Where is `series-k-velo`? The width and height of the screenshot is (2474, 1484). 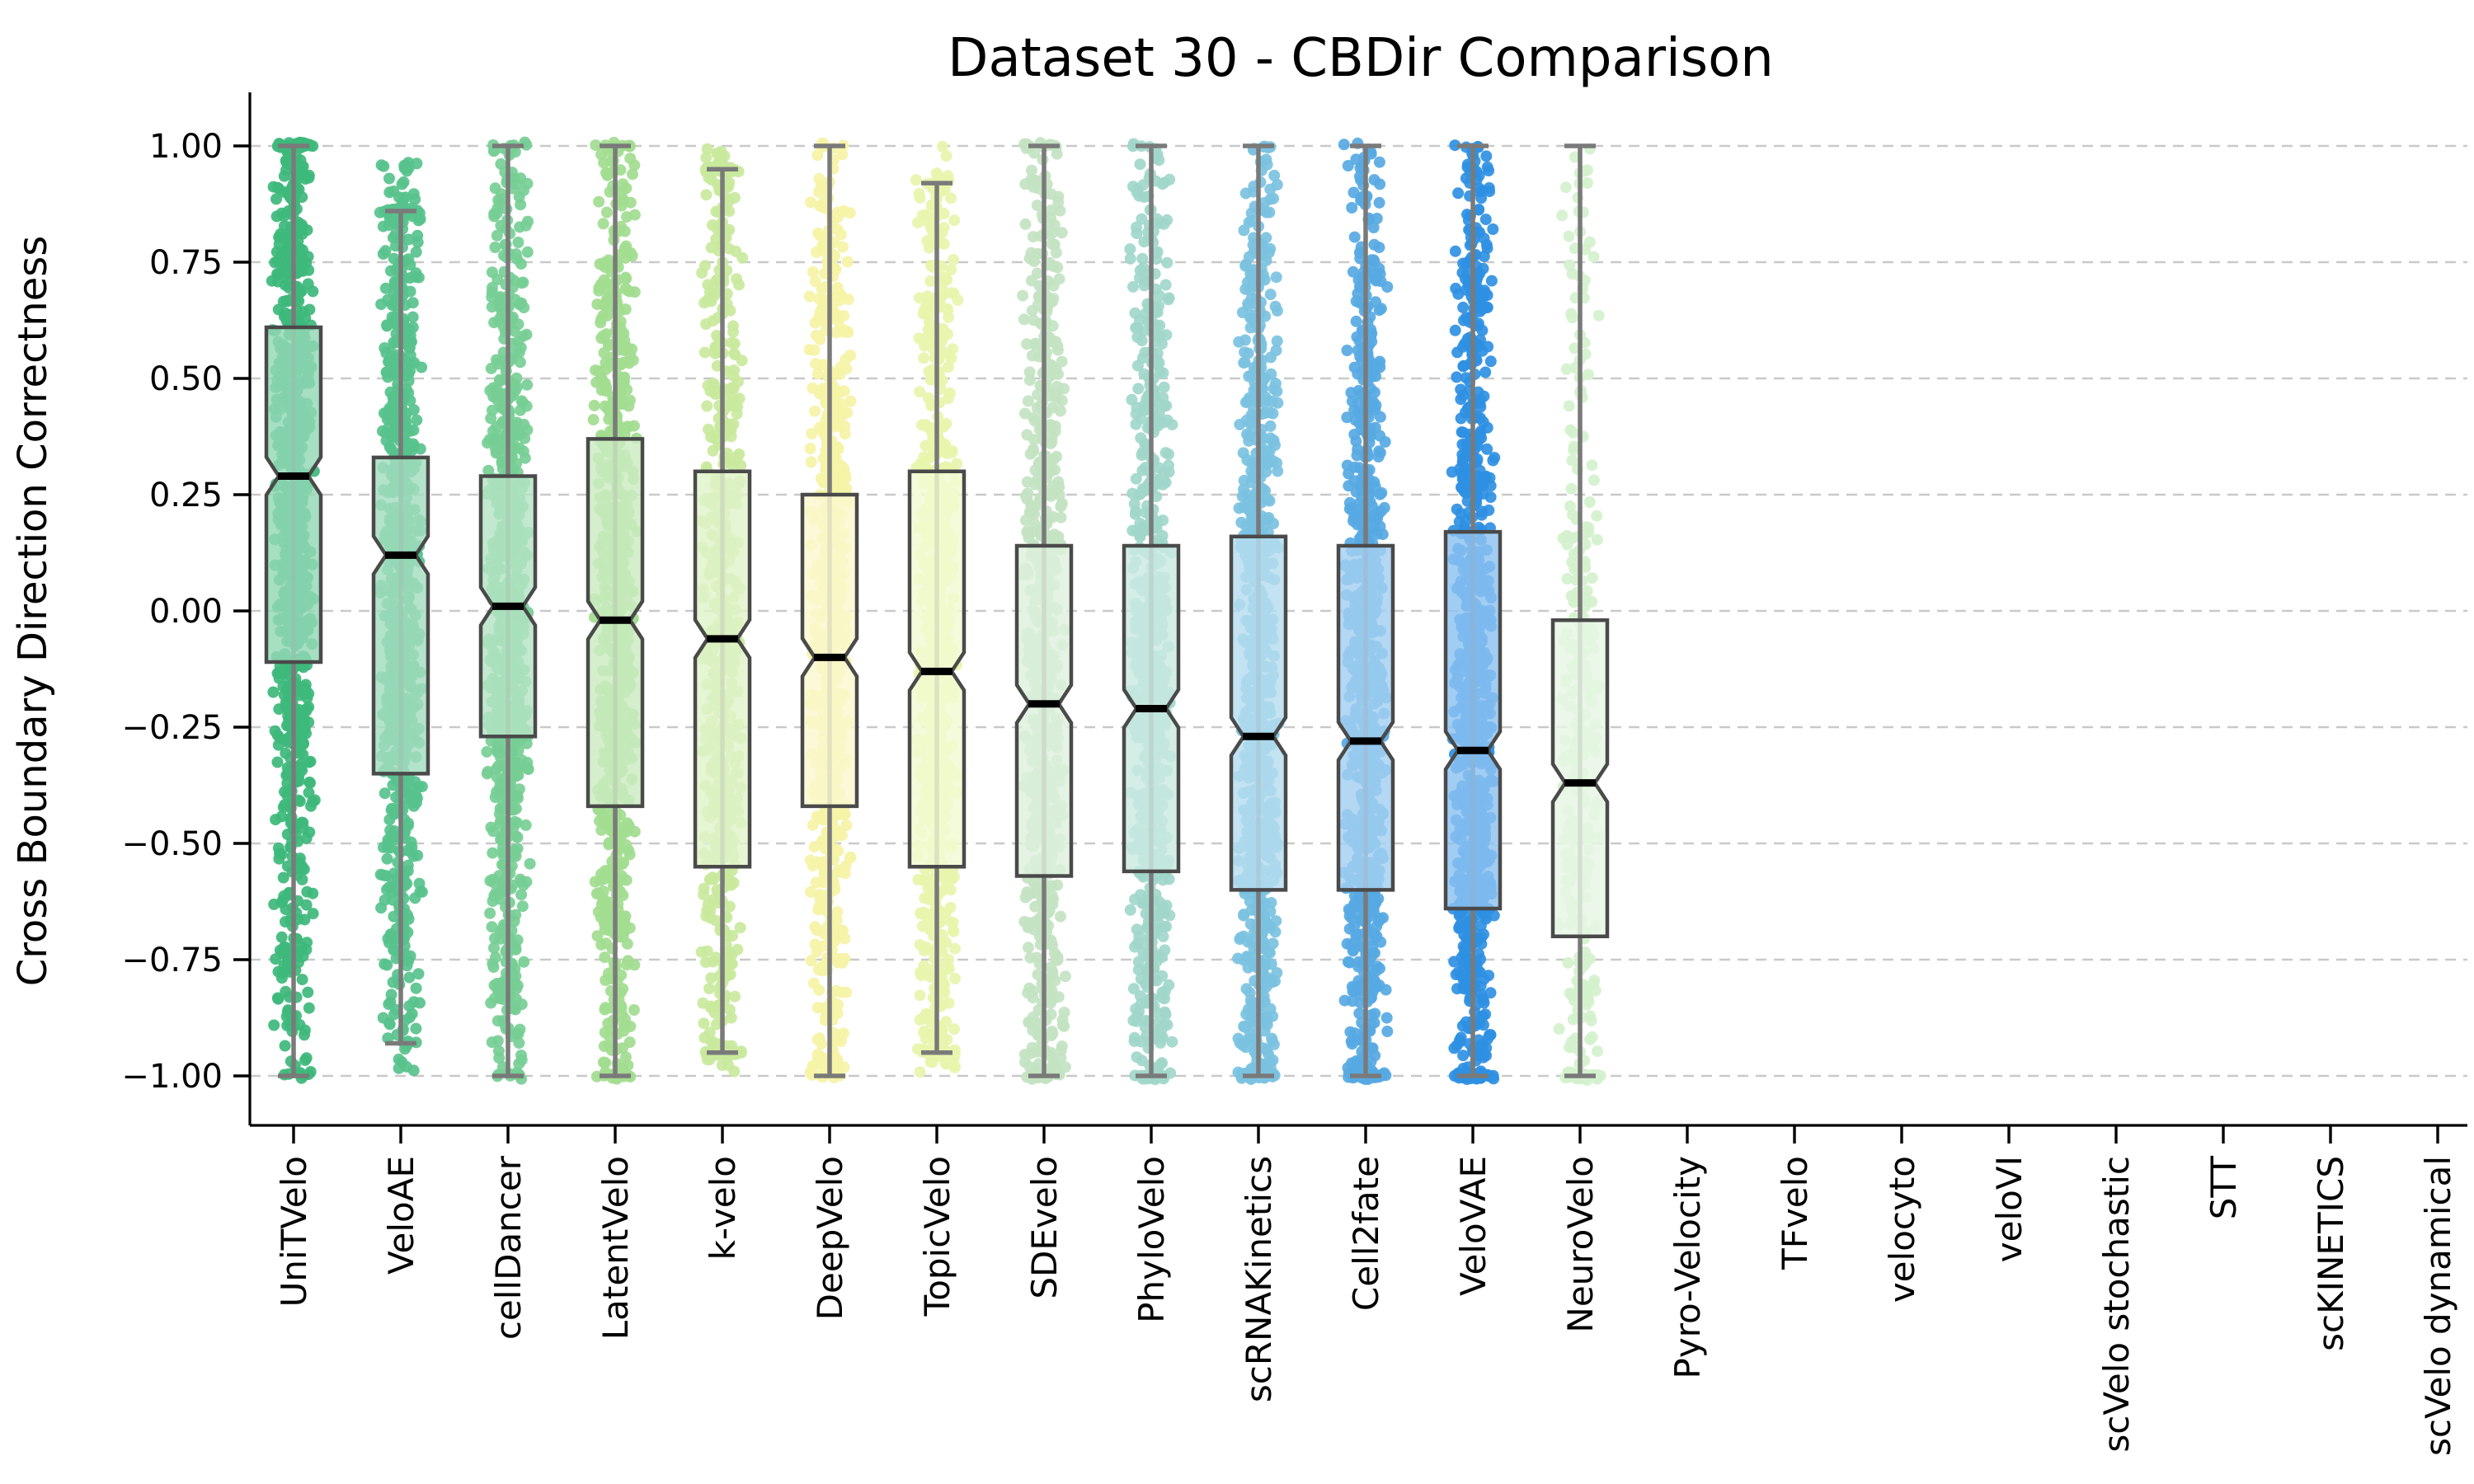 series-k-velo is located at coordinates (722, 610).